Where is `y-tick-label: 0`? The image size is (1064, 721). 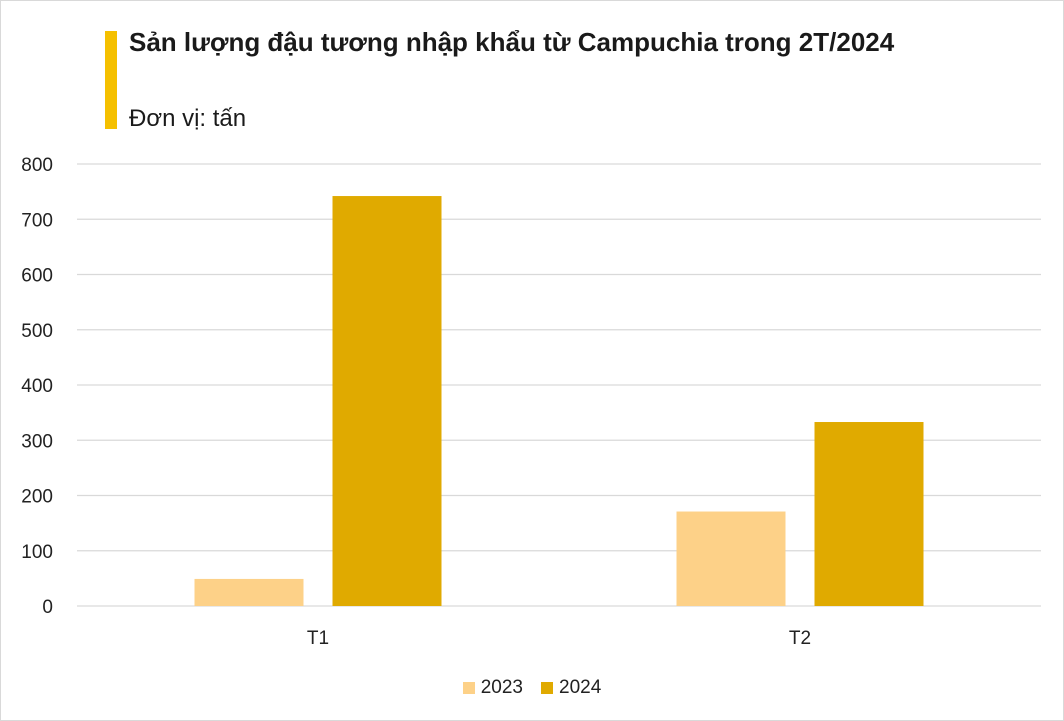 y-tick-label: 0 is located at coordinates (47, 607).